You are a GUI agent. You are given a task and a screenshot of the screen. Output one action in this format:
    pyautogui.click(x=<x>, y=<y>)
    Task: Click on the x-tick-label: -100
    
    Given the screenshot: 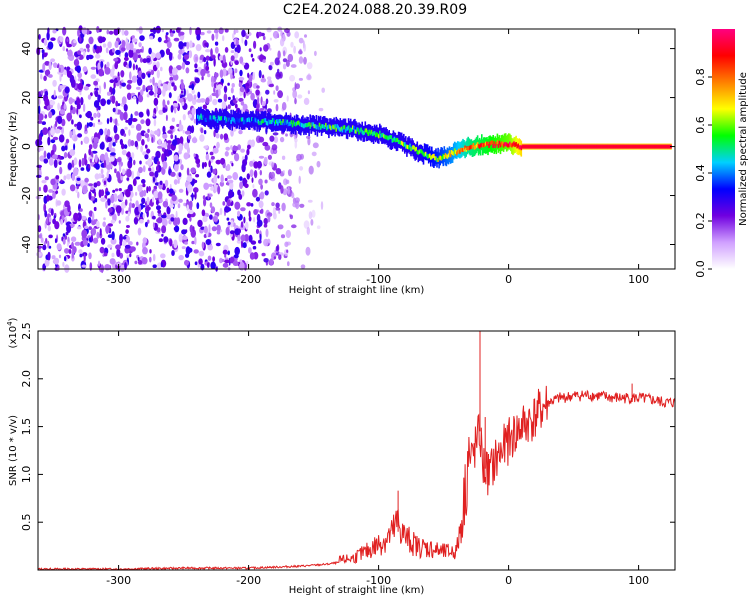 What is the action you would take?
    pyautogui.click(x=378, y=279)
    